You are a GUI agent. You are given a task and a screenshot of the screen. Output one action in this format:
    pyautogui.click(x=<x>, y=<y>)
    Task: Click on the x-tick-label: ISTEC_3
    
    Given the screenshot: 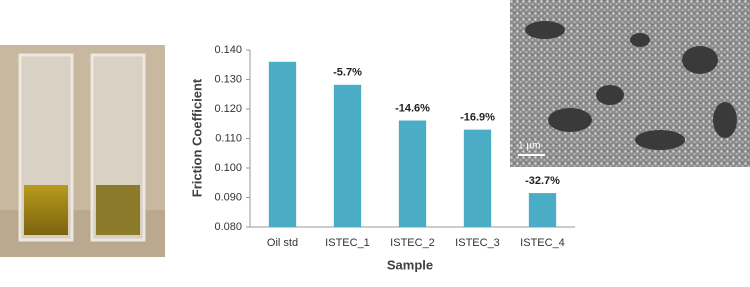 What is the action you would take?
    pyautogui.click(x=477, y=243)
    